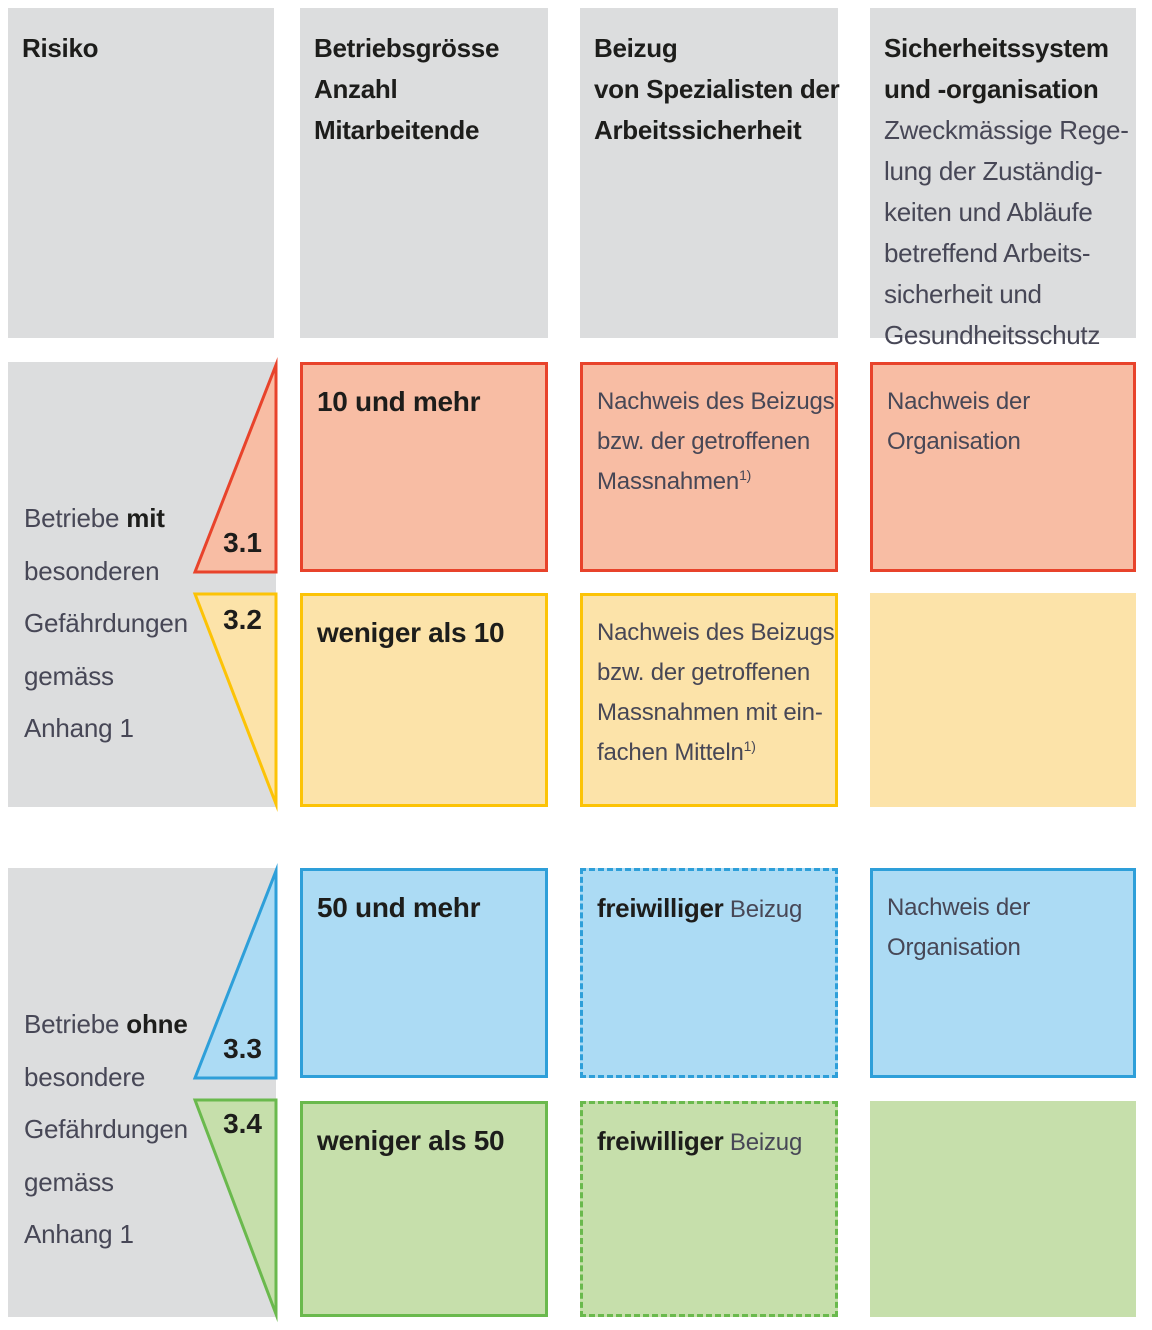 The width and height of the screenshot is (1152, 1330). What do you see at coordinates (407, 48) in the screenshot?
I see `header-line: Betriebsgrösse` at bounding box center [407, 48].